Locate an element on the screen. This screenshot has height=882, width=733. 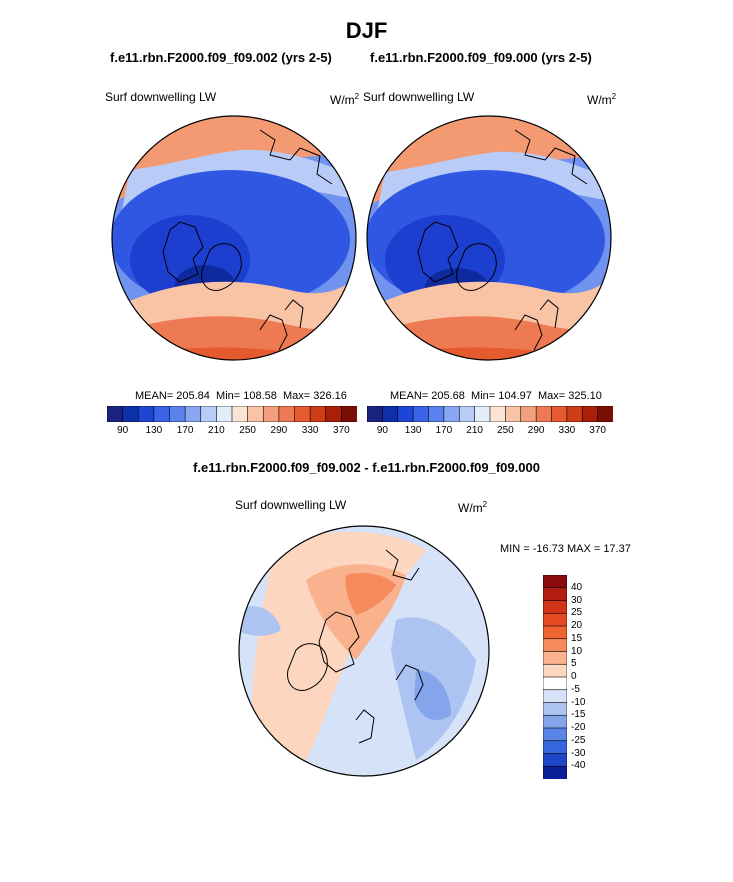
panel-a-coastlines is located at coordinates (247, 240).